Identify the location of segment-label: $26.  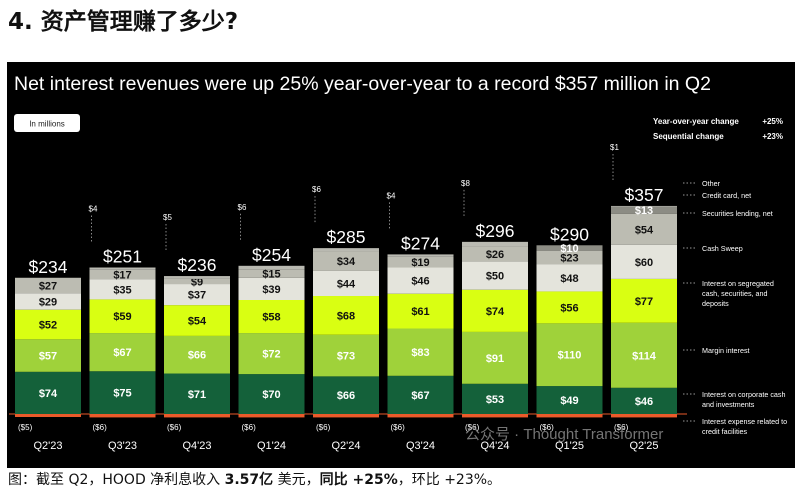
(495, 255).